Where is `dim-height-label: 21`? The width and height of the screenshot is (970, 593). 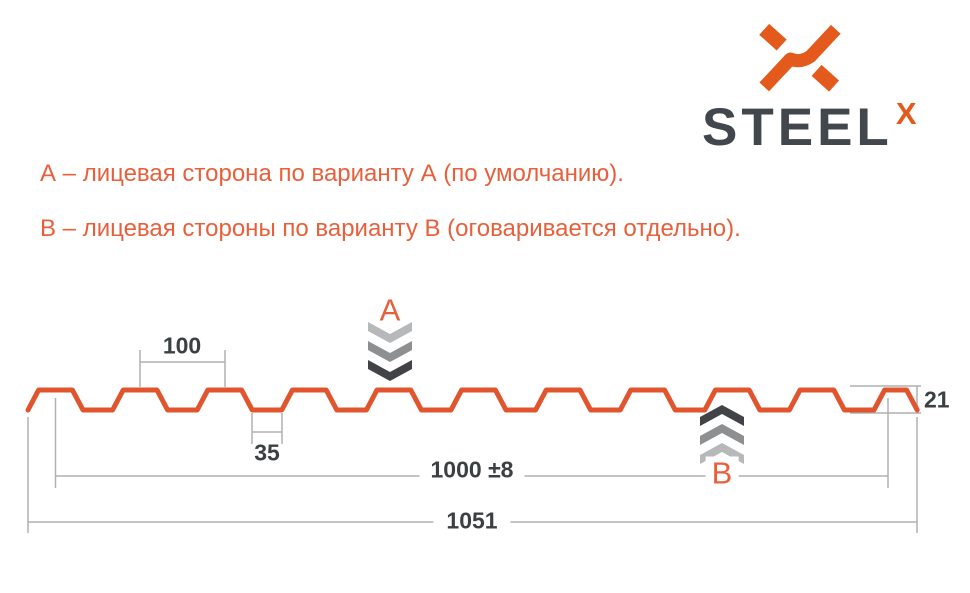 dim-height-label: 21 is located at coordinates (937, 399).